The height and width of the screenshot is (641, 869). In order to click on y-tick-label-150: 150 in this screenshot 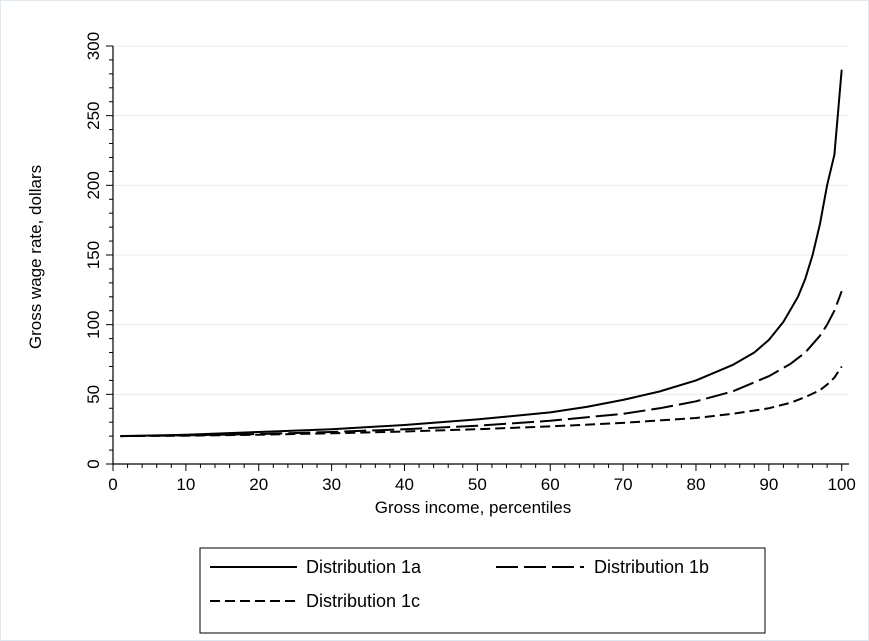, I will do `click(93, 255)`.